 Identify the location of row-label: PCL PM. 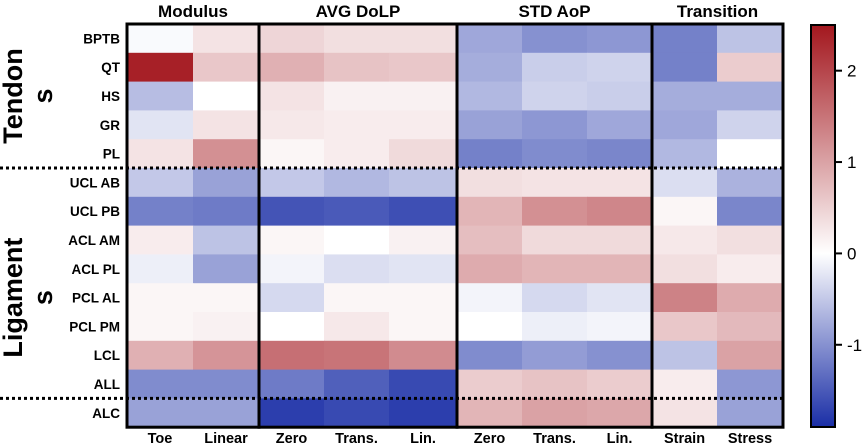
(94, 326).